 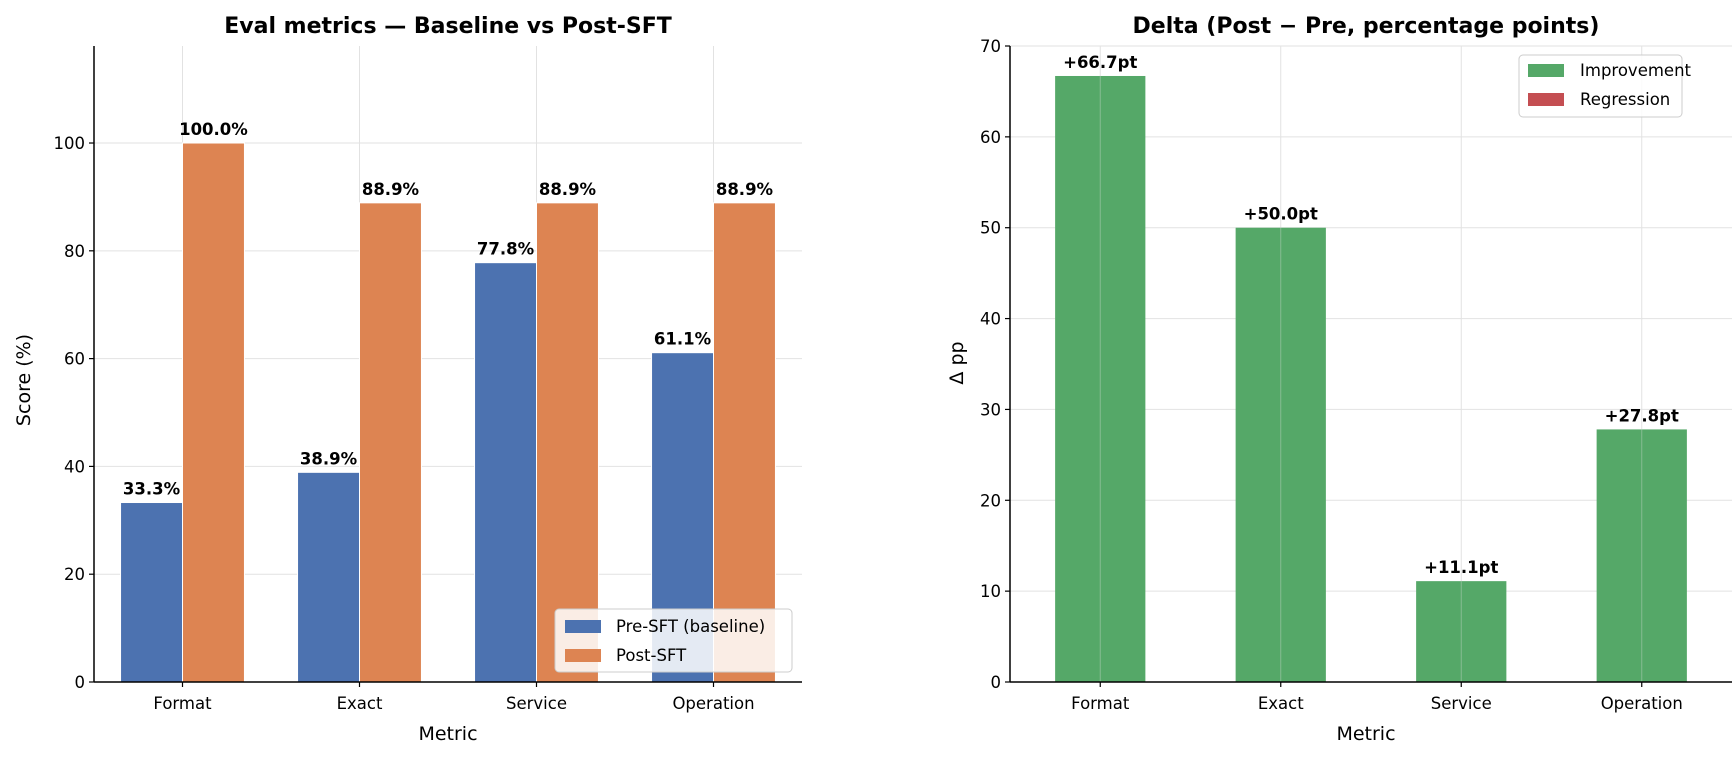 What do you see at coordinates (996, 682) in the screenshot?
I see `delta-ytick-label: 0` at bounding box center [996, 682].